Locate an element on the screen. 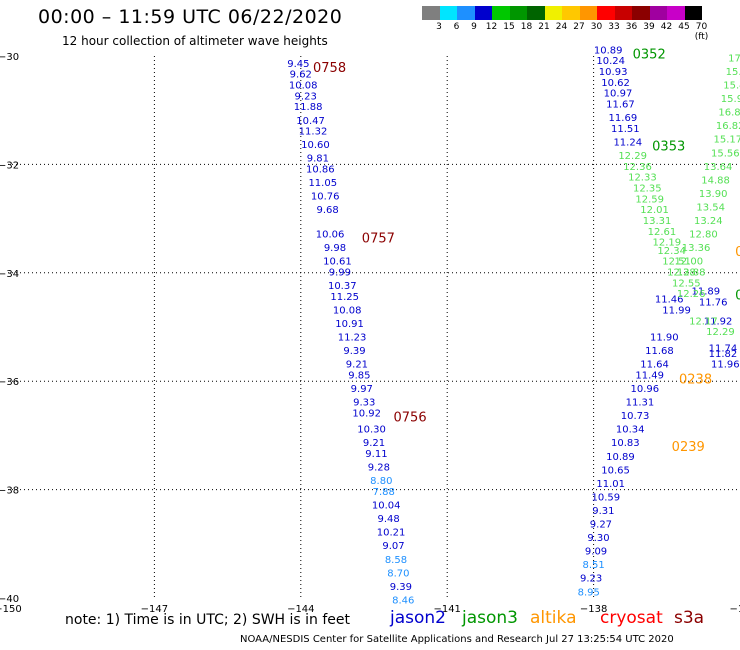 This screenshot has width=740, height=650. color-scale-label: 18 is located at coordinates (526, 27).